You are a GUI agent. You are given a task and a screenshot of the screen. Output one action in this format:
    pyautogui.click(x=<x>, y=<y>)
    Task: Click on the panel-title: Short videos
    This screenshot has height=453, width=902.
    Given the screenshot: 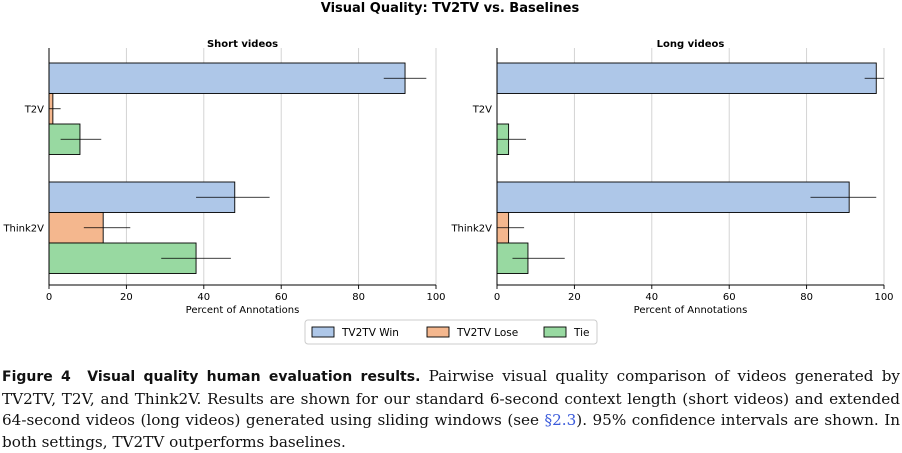 What is the action you would take?
    pyautogui.click(x=242, y=44)
    